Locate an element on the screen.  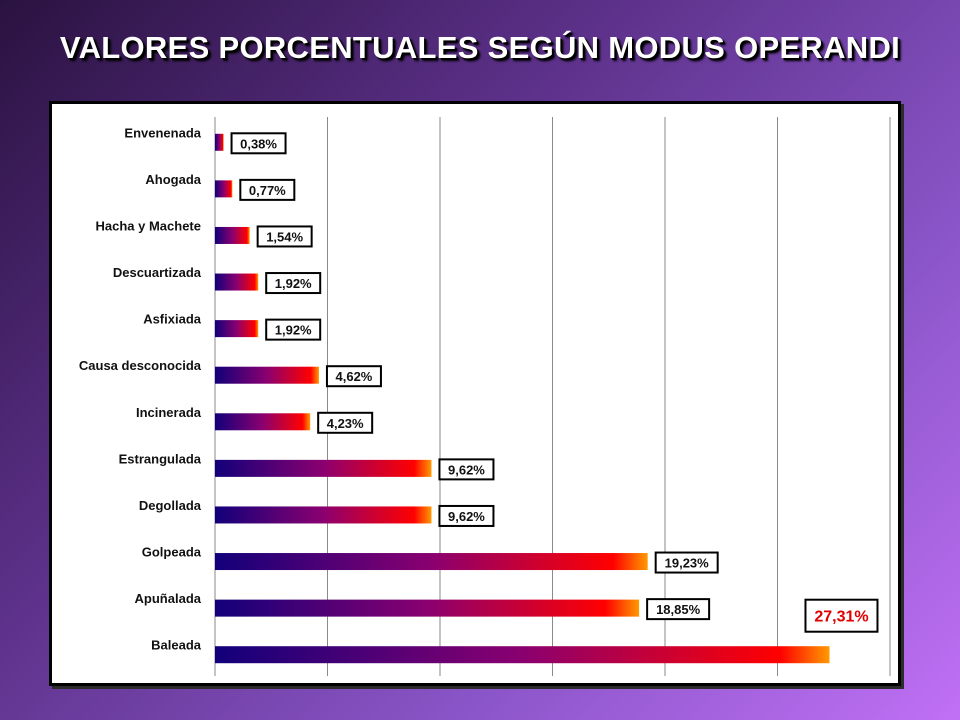
category-label: Estrangulada is located at coordinates (160, 458).